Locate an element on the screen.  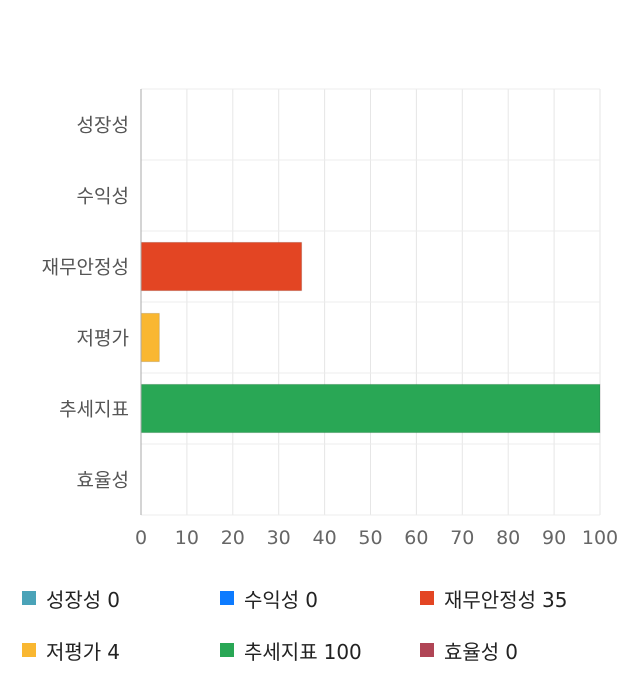
legend-item-2: 재무안정성 35 is located at coordinates (496, 598).